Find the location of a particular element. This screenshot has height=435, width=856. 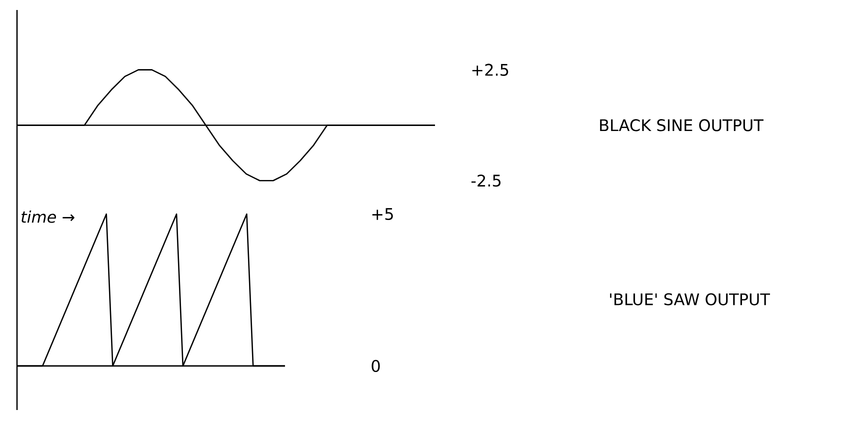

text: 'BLUE' SAW OUTPUT is located at coordinates (690, 299).